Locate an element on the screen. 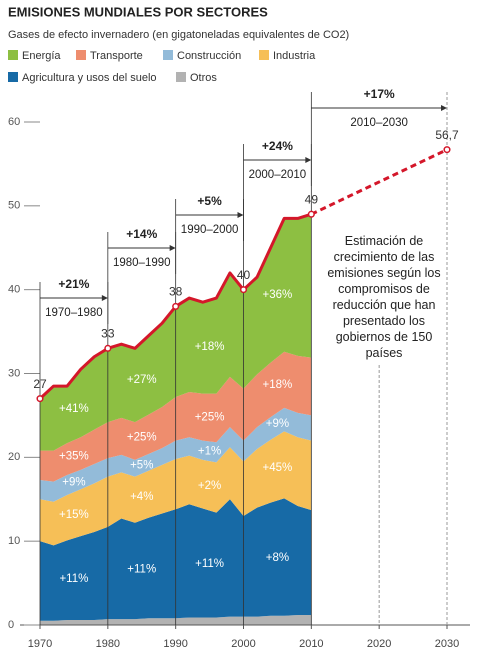 The image size is (479, 657). legend-label: Transporte is located at coordinates (116, 56).